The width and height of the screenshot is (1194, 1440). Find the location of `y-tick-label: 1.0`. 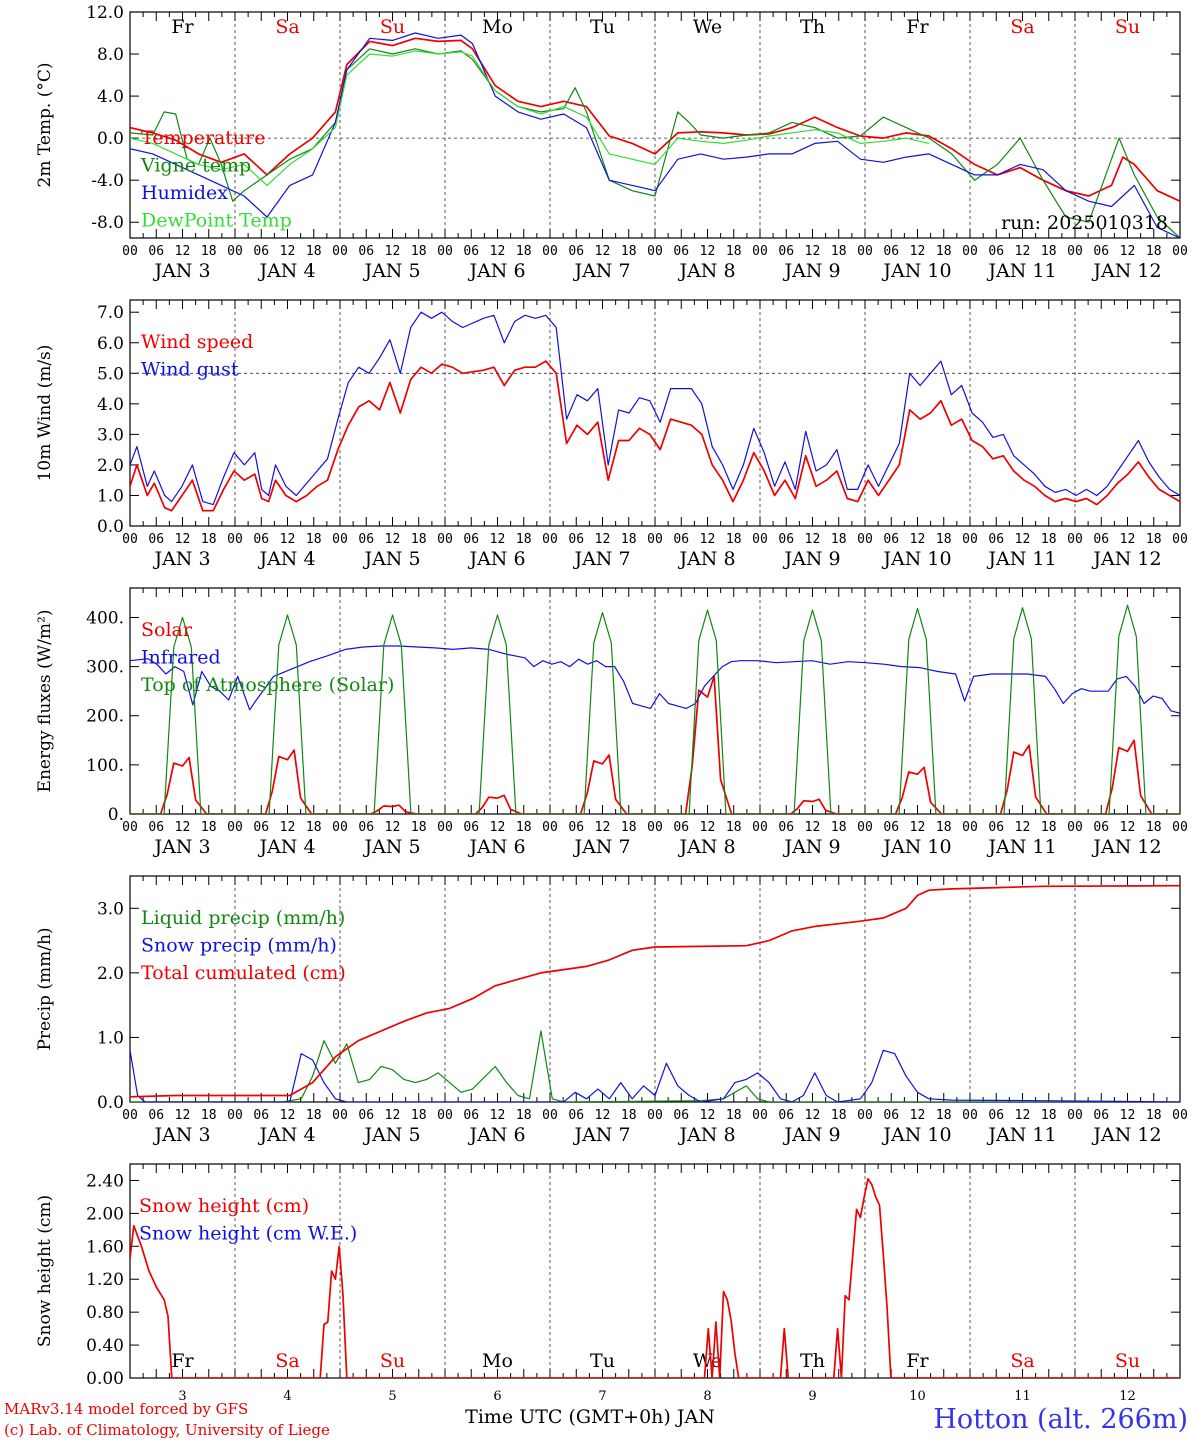

y-tick-label: 1.0 is located at coordinates (110, 496).